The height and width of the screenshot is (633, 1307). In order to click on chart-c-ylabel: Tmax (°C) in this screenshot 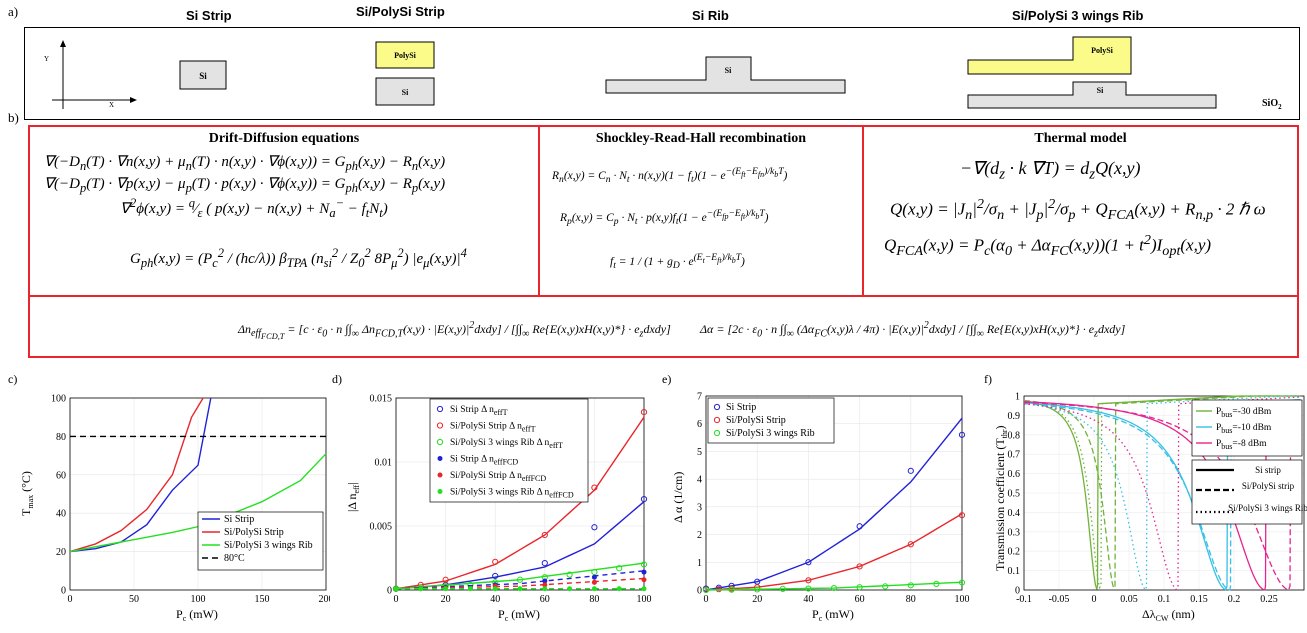, I will do `click(27, 493)`.